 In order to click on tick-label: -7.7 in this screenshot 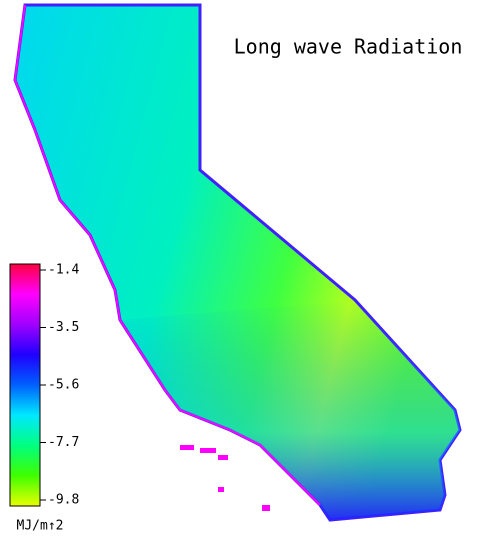, I will do `click(63, 442)`.